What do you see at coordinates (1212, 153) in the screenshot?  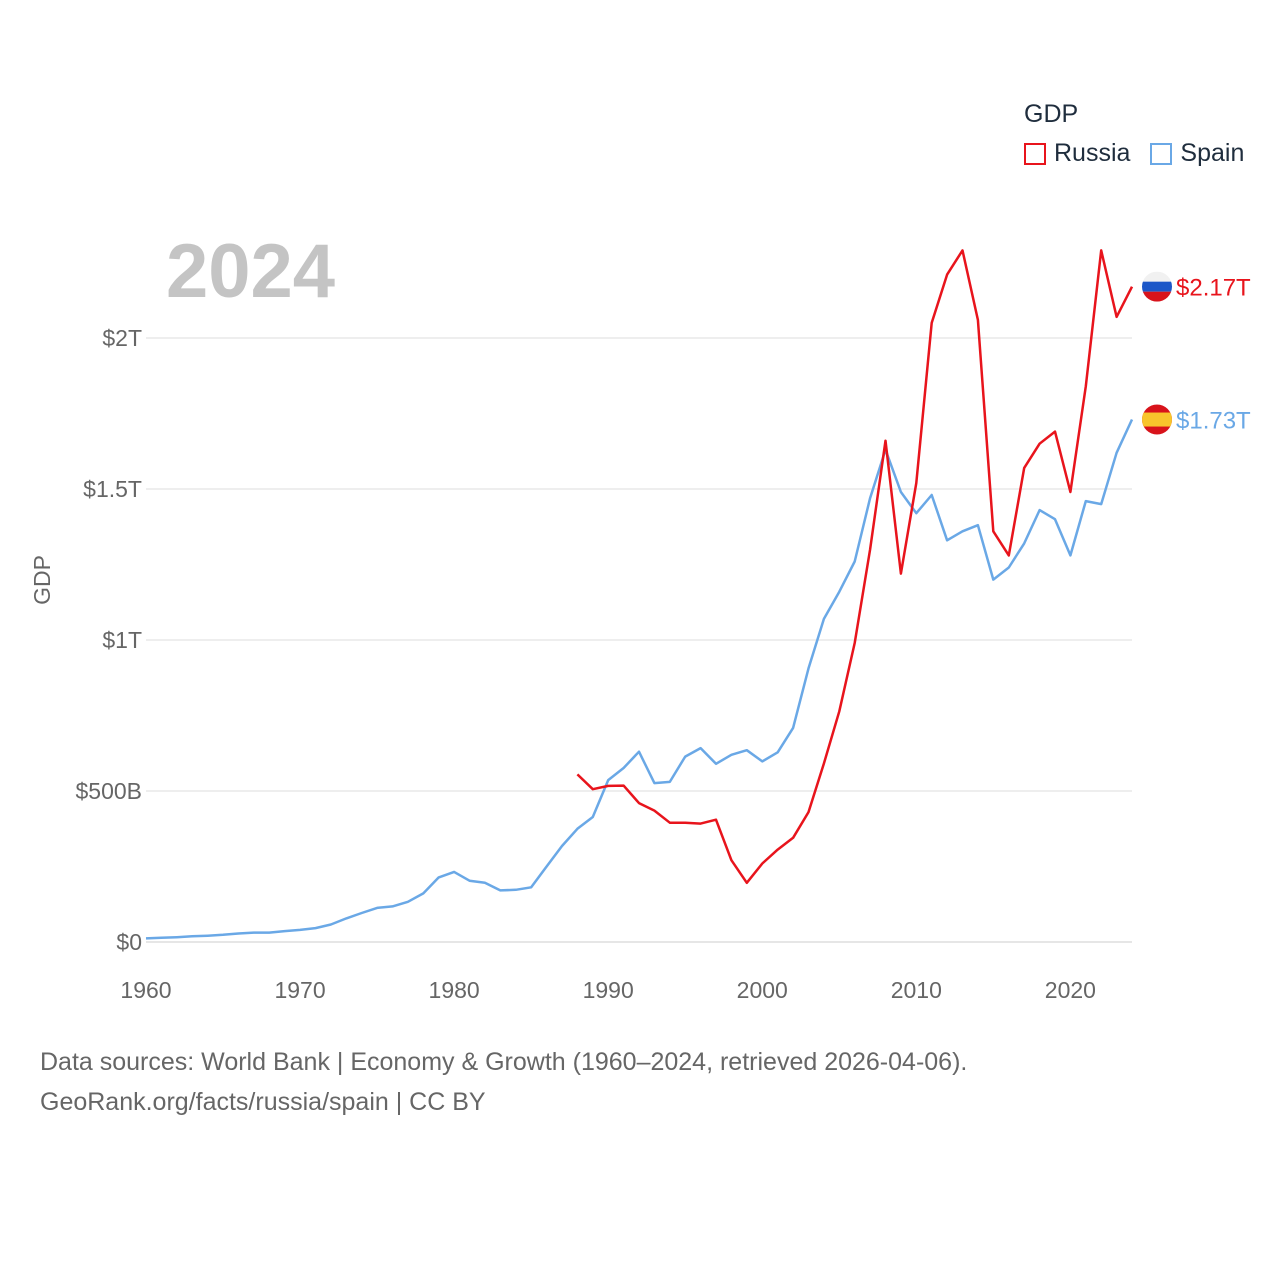 I see `legend-label-spain: Spain` at bounding box center [1212, 153].